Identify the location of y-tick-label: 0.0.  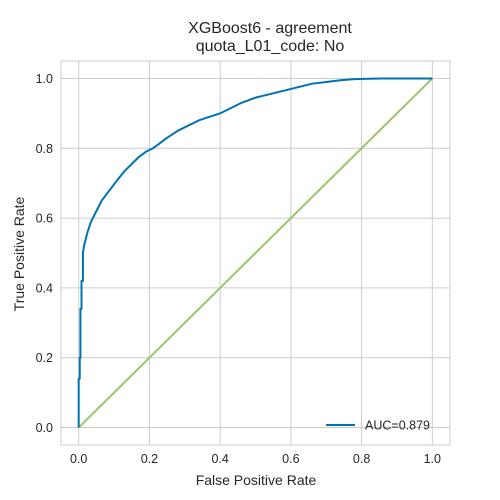
(44, 428).